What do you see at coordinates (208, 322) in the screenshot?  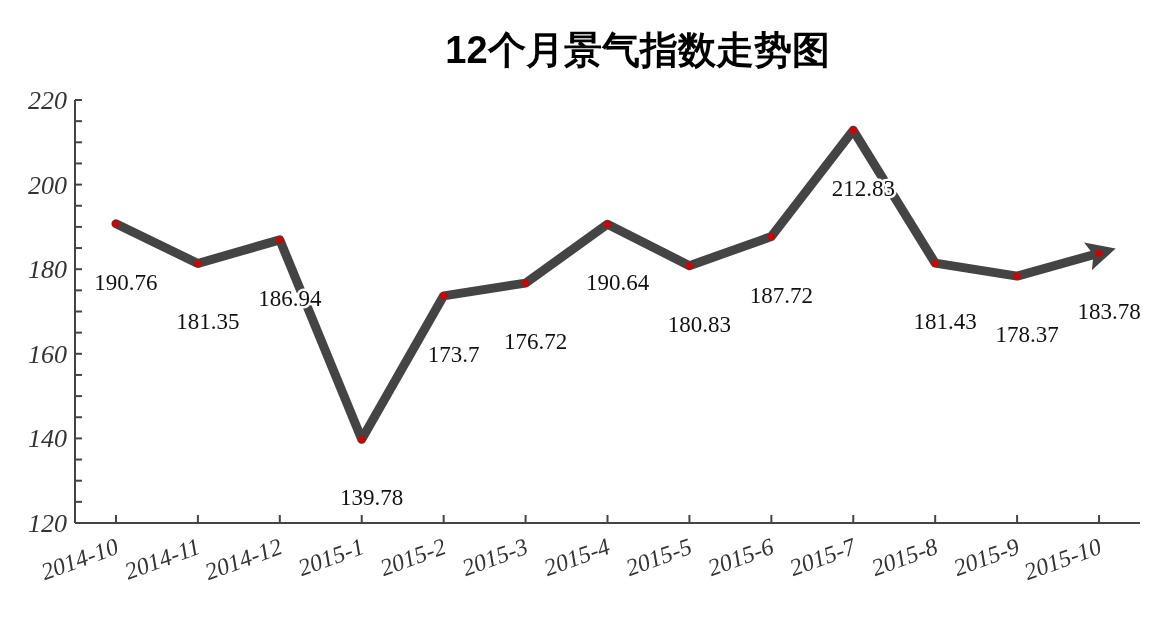 I see `data-label: 181.35` at bounding box center [208, 322].